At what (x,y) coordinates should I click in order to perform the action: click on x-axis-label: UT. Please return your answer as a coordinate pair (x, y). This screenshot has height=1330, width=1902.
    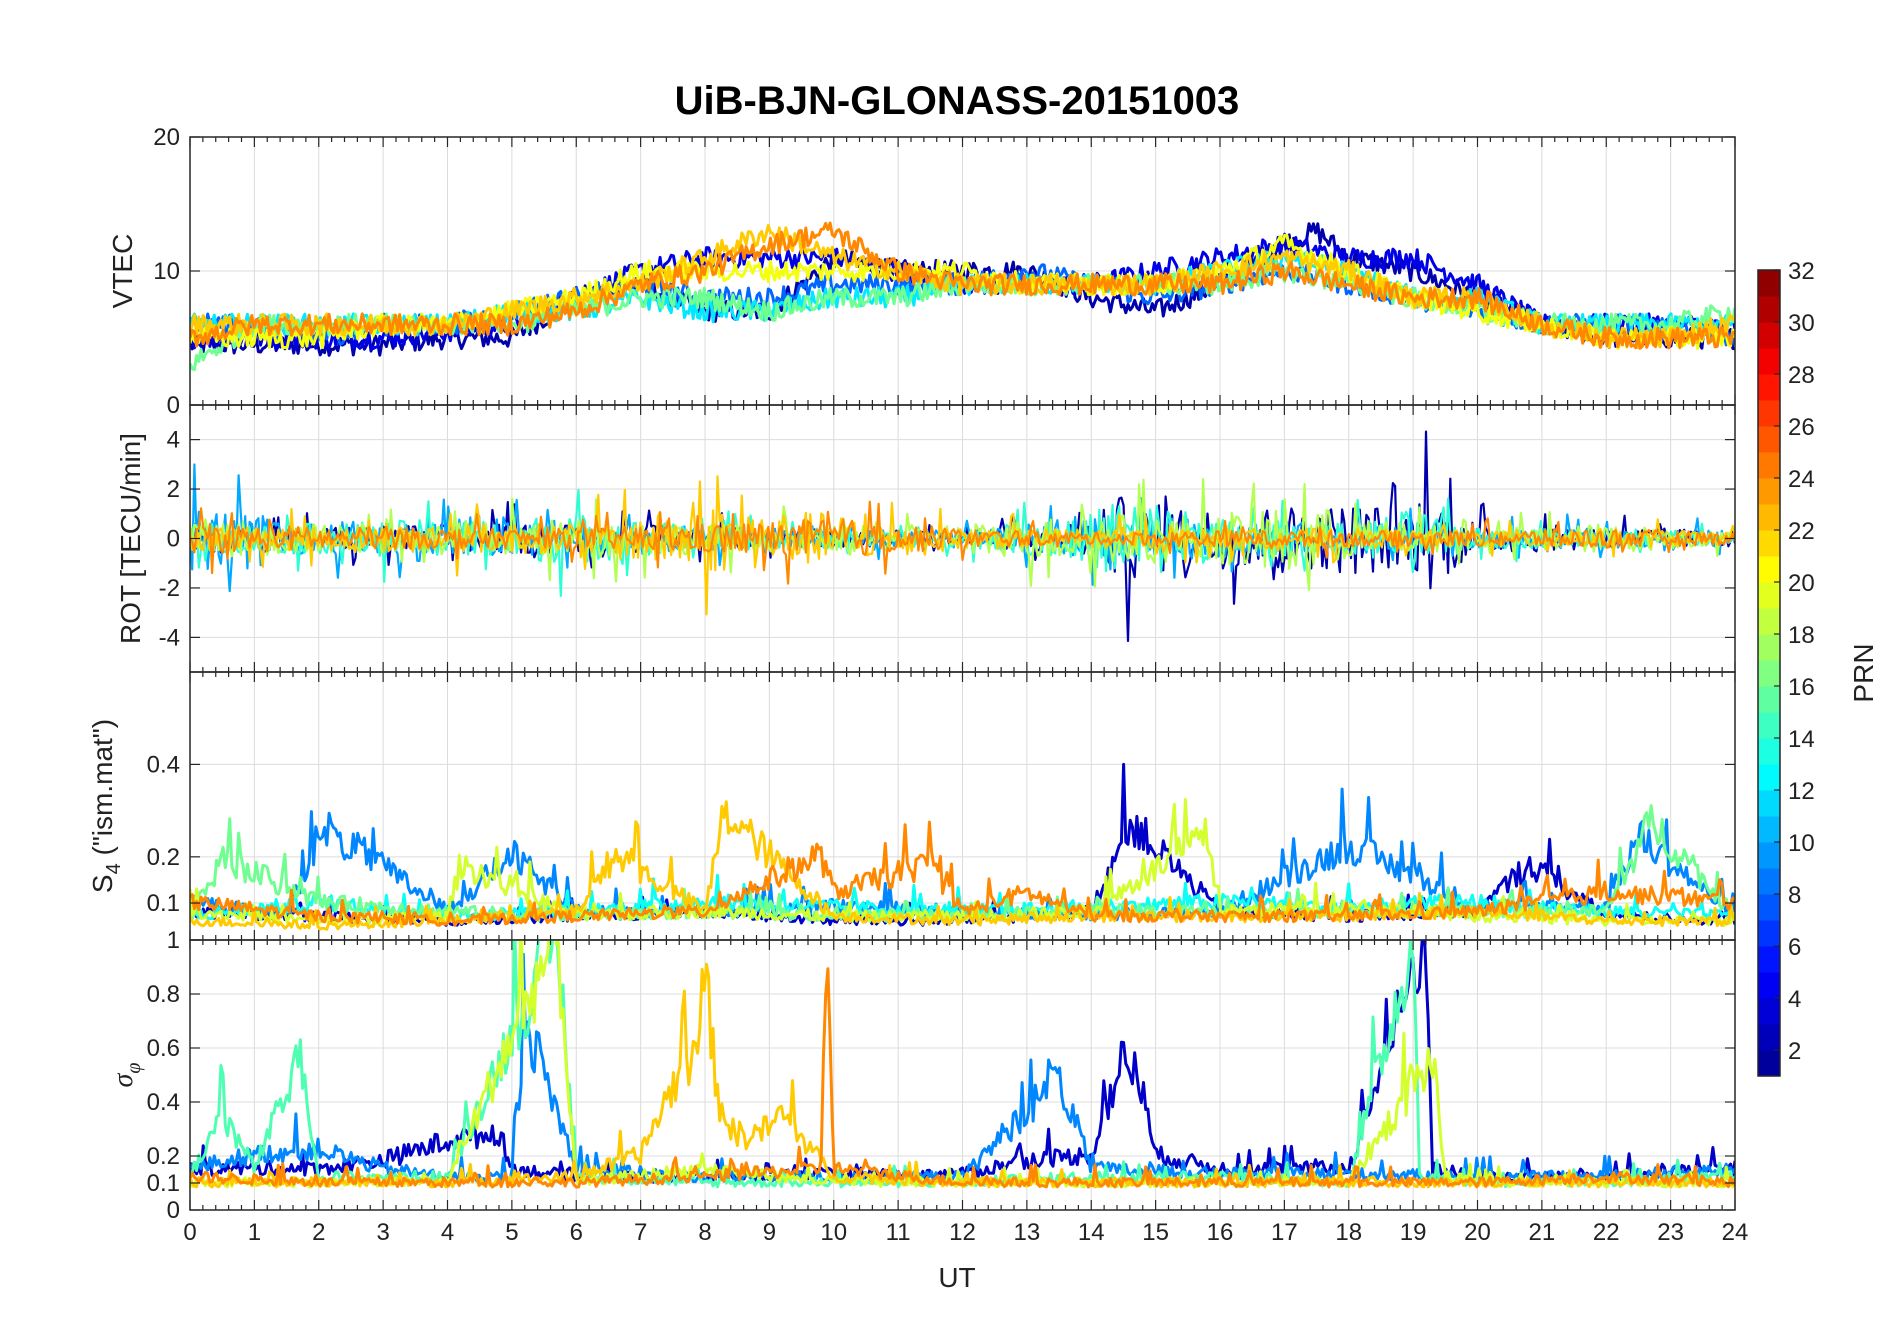
    Looking at the image, I should click on (956, 1277).